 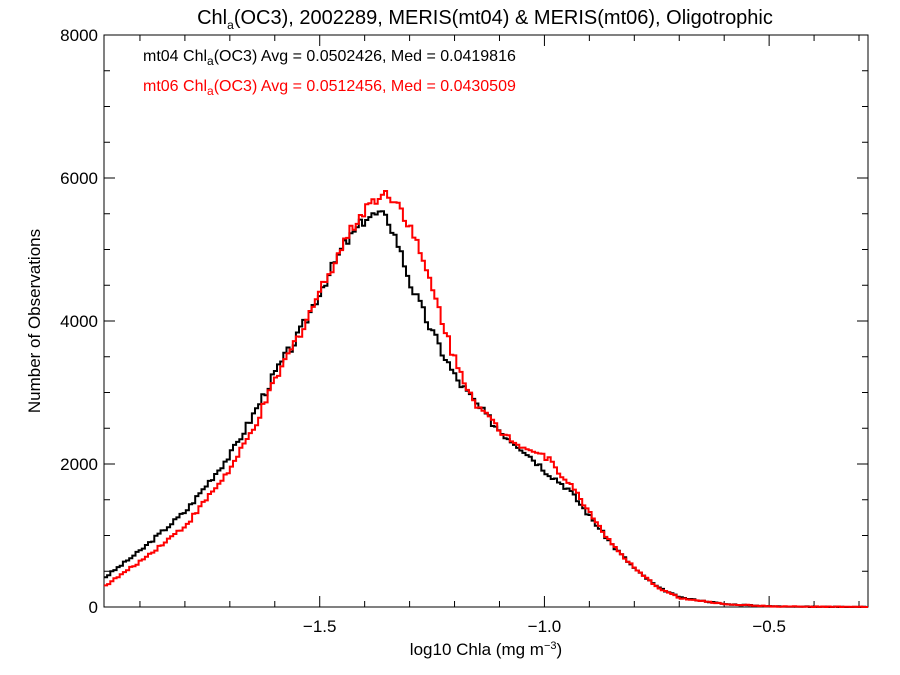 I want to click on x-axis-label: log10 Chla (mg m−3), so click(x=486, y=649).